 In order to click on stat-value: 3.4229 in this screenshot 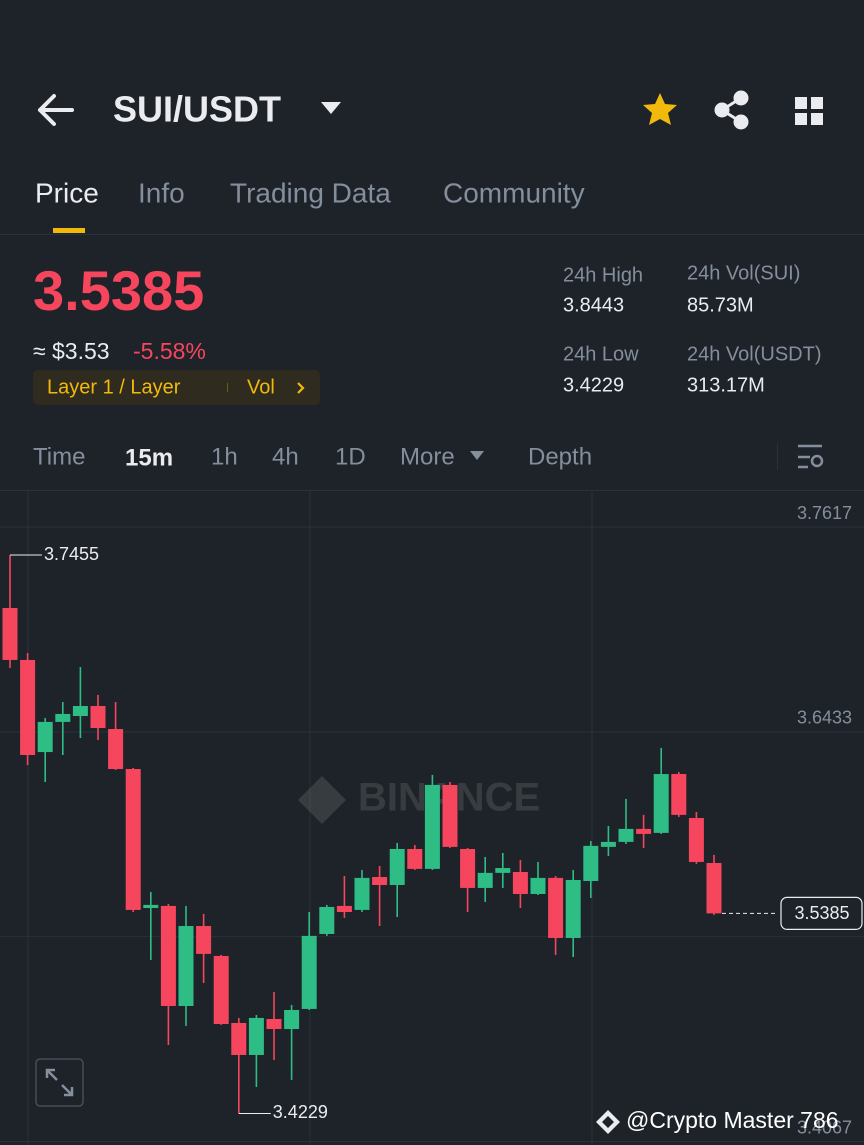, I will do `click(593, 385)`.